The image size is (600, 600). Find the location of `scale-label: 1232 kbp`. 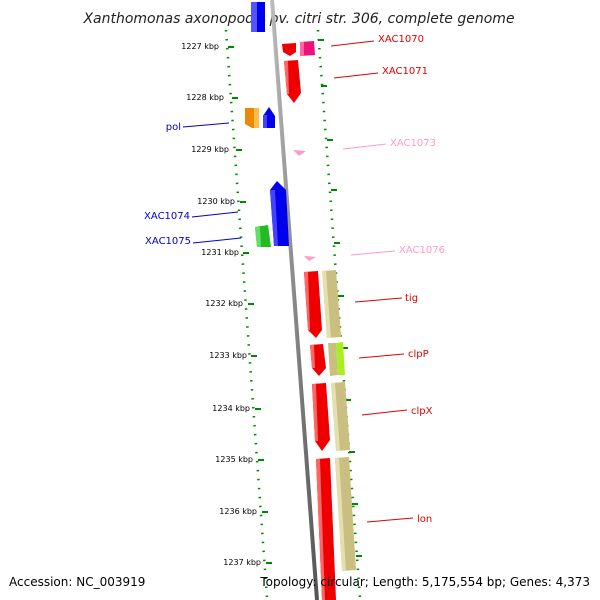

scale-label: 1232 kbp is located at coordinates (224, 303).